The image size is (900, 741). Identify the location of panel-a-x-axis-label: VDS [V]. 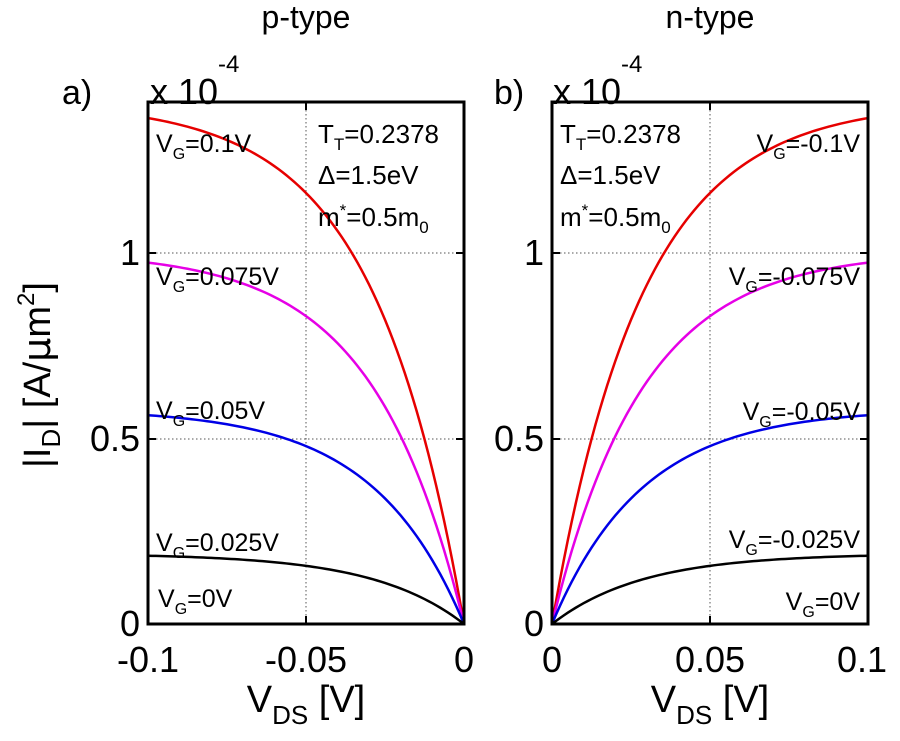
(306, 704).